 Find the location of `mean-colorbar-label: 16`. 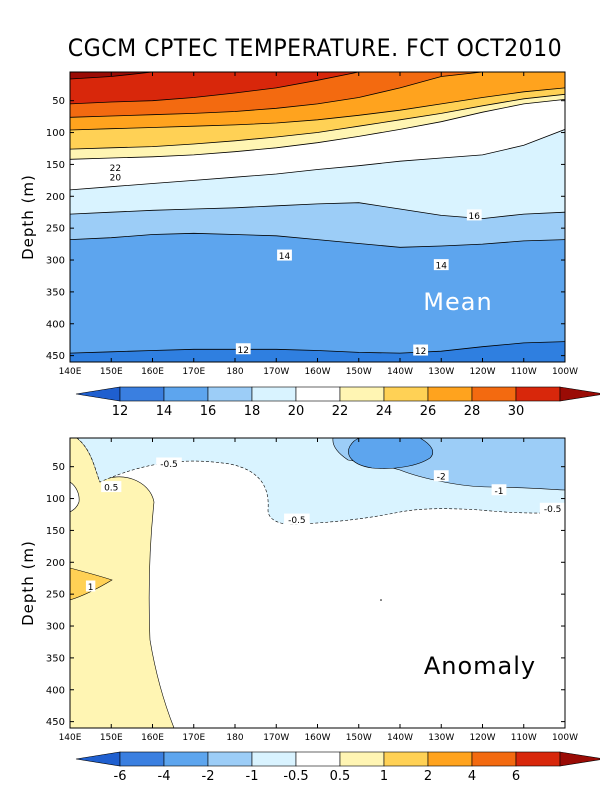

mean-colorbar-label: 16 is located at coordinates (208, 411).